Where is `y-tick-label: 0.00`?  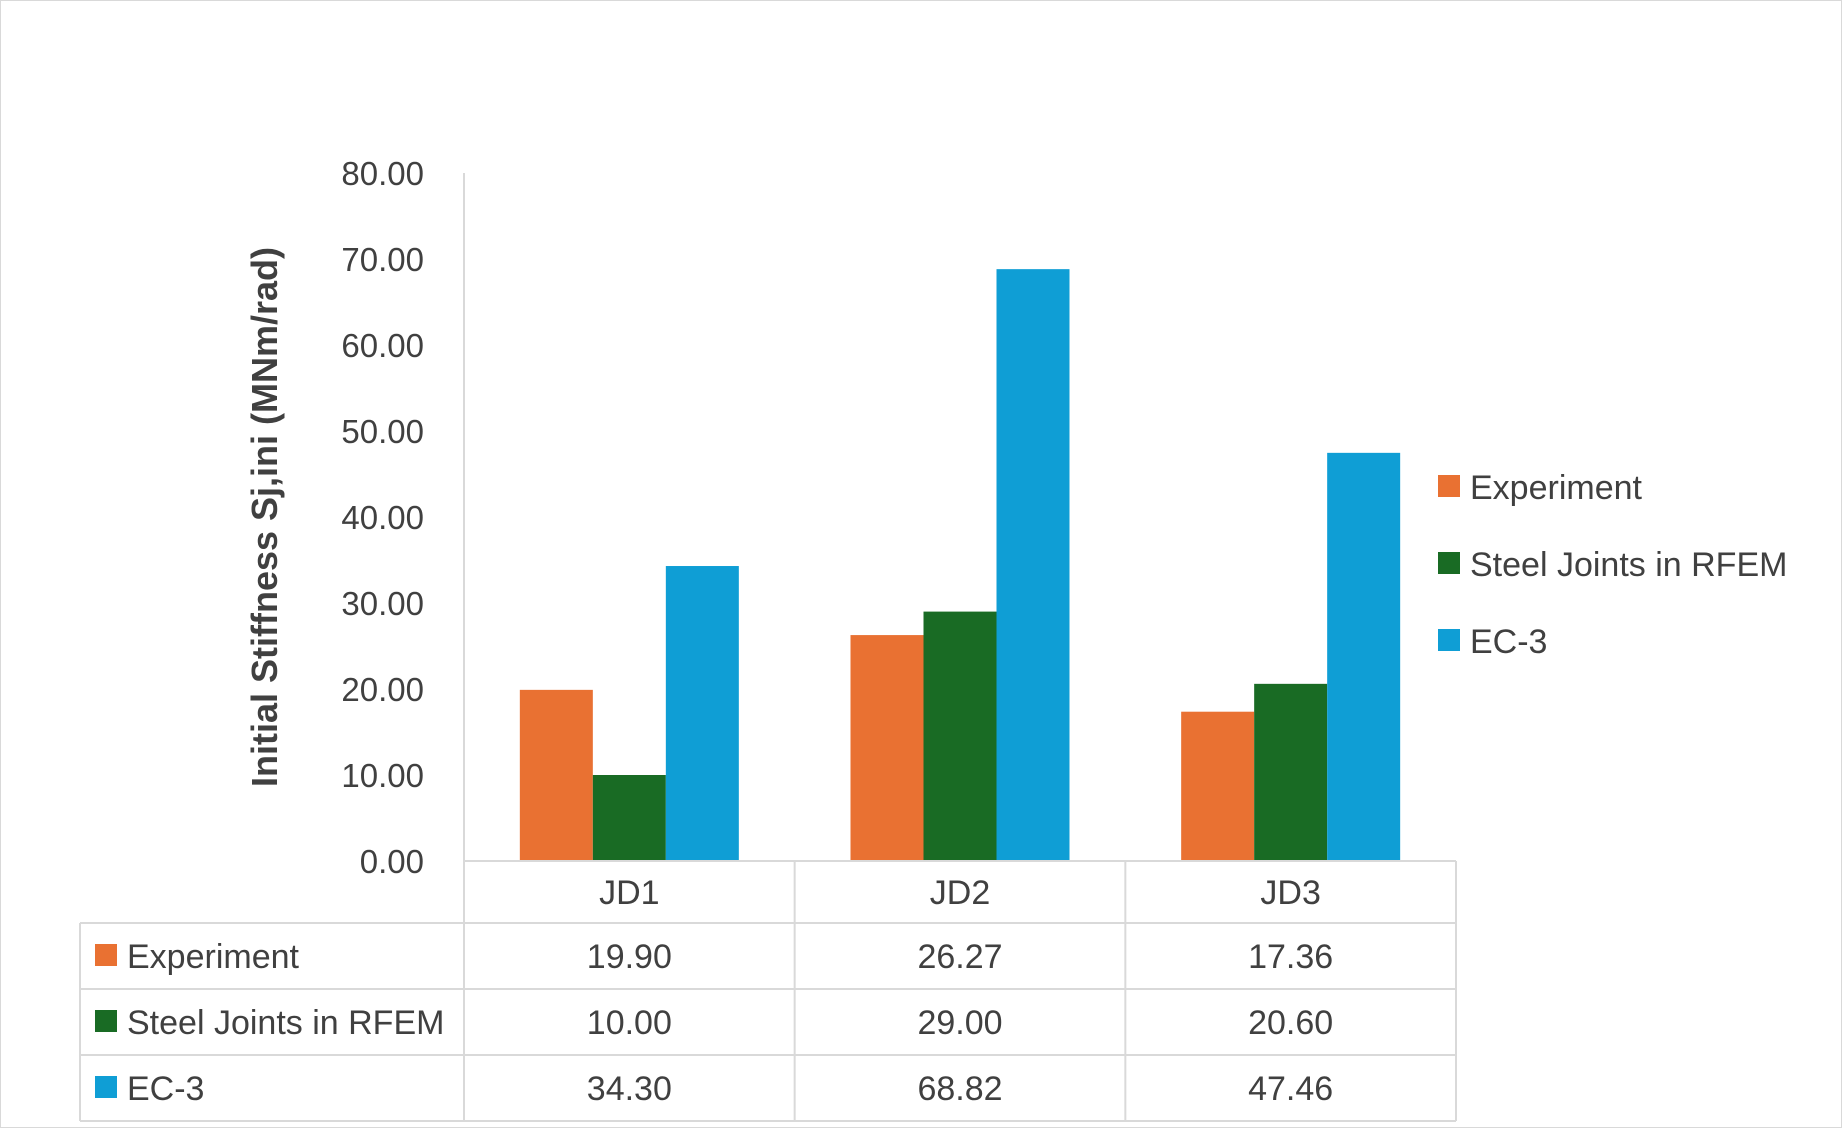
y-tick-label: 0.00 is located at coordinates (392, 861).